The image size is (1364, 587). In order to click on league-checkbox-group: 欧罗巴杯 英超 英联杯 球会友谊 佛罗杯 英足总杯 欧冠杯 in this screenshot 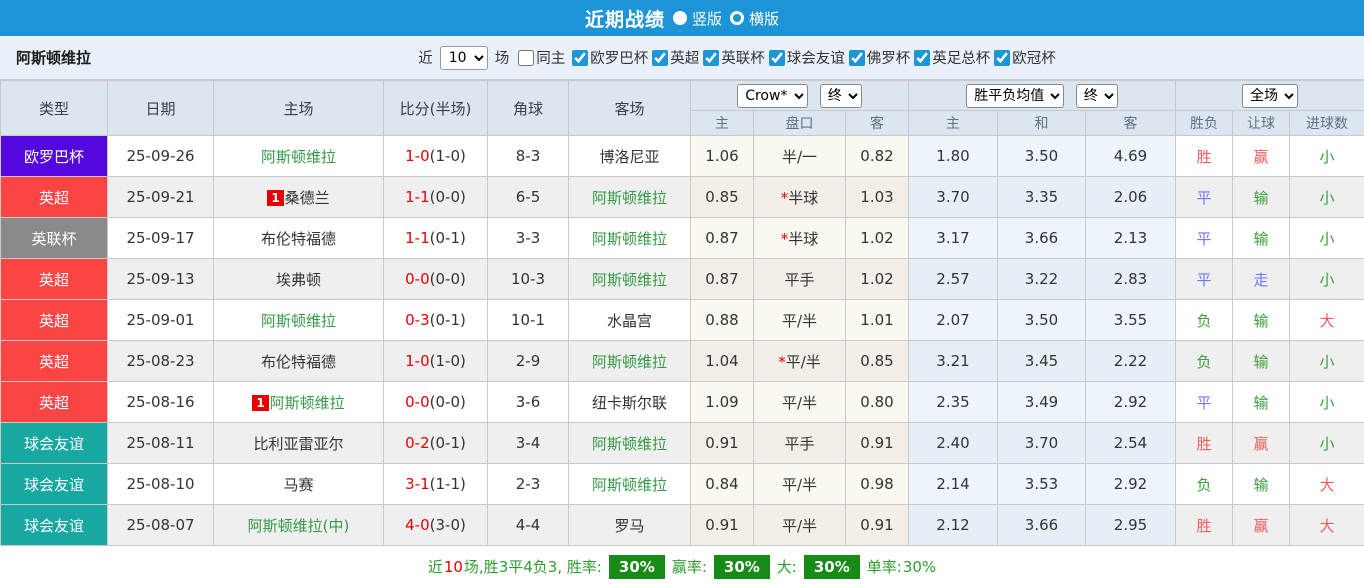, I will do `click(812, 57)`.